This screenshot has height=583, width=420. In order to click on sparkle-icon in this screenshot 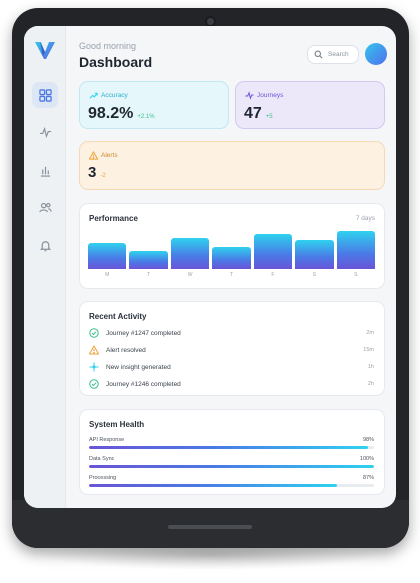, I will do `click(94, 367)`.